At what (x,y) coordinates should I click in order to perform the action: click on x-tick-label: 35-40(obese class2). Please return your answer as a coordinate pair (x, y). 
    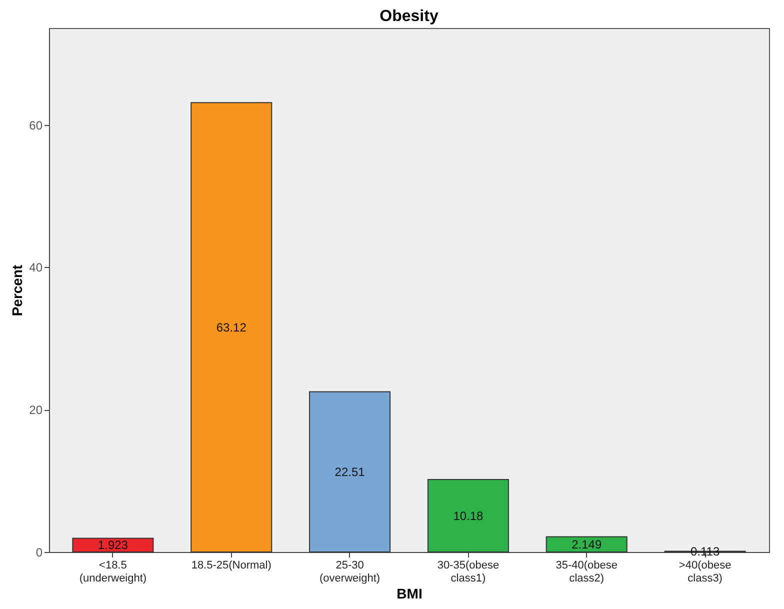
    Looking at the image, I should click on (587, 572).